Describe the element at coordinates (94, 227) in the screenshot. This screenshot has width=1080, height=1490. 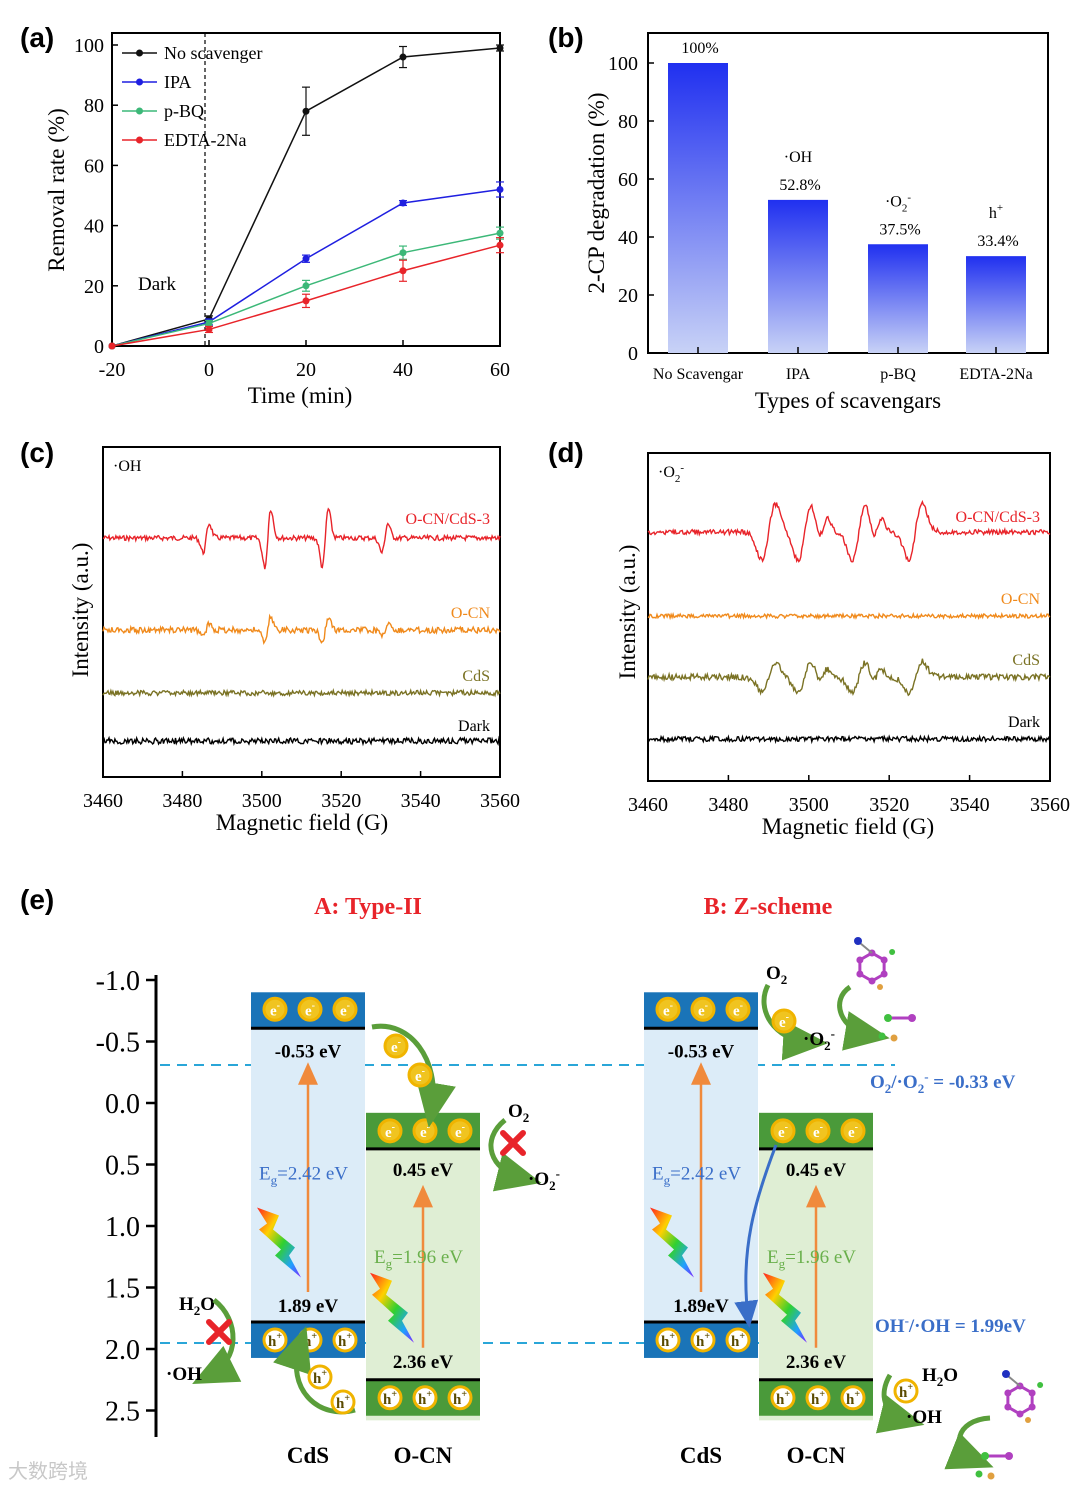
I see `ytick-label-a: 40` at that location.